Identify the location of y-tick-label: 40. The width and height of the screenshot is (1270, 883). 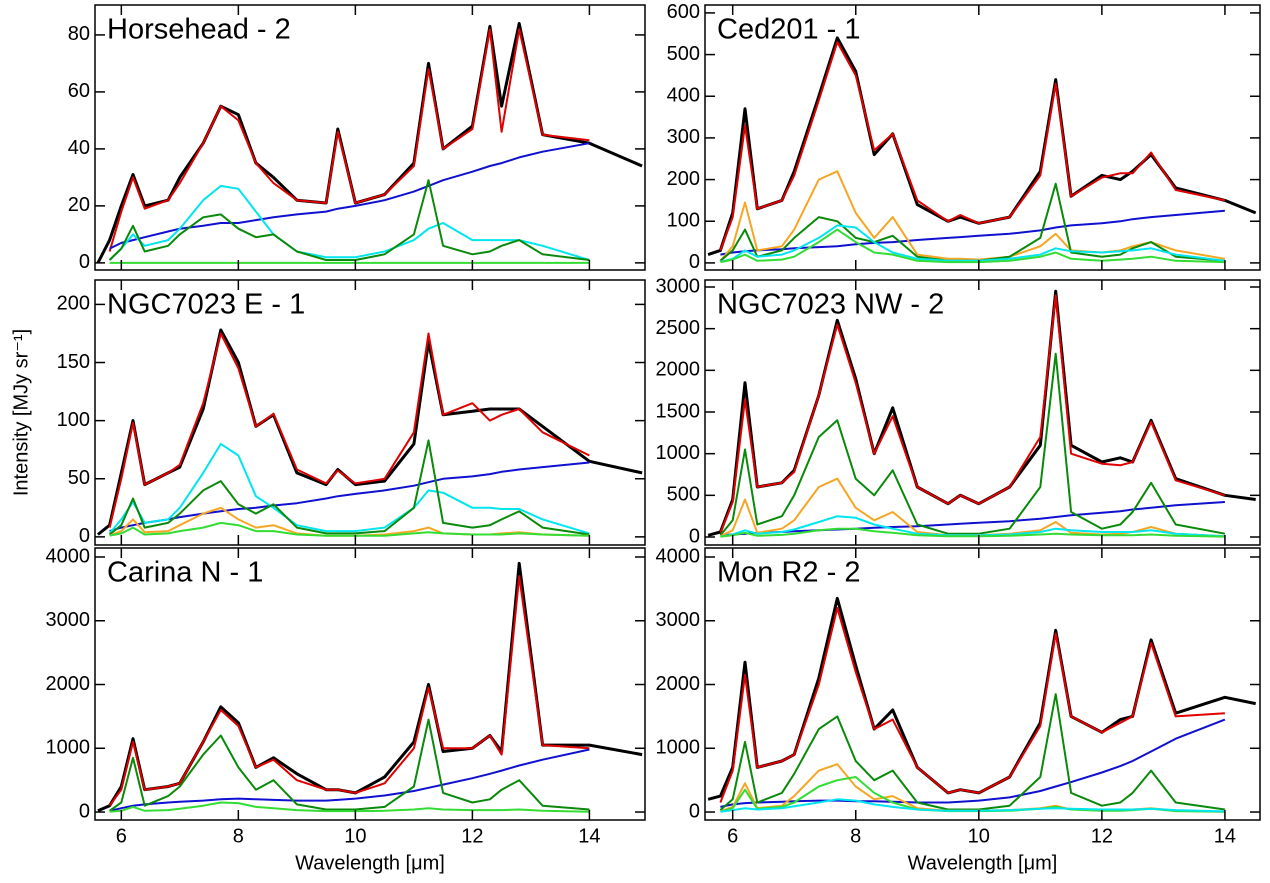
(79, 148).